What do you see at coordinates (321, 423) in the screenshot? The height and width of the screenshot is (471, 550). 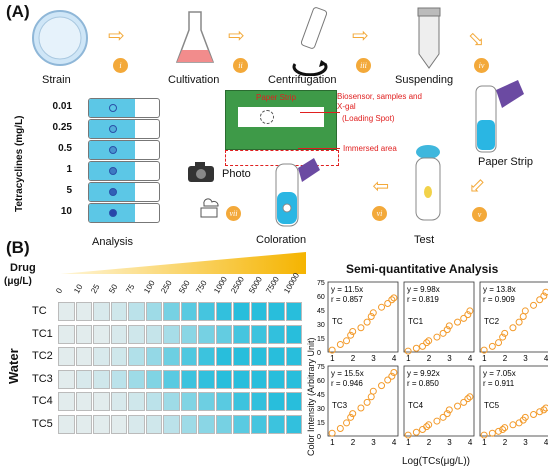 I see `y-tick: 15` at bounding box center [321, 423].